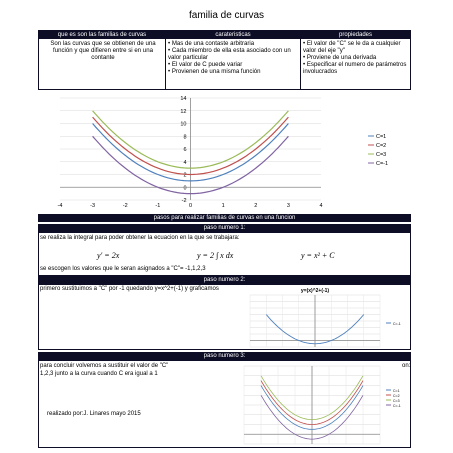 Image resolution: width=453 pixels, height=453 pixels. I want to click on step2-header: paso numero 2:, so click(224, 280).